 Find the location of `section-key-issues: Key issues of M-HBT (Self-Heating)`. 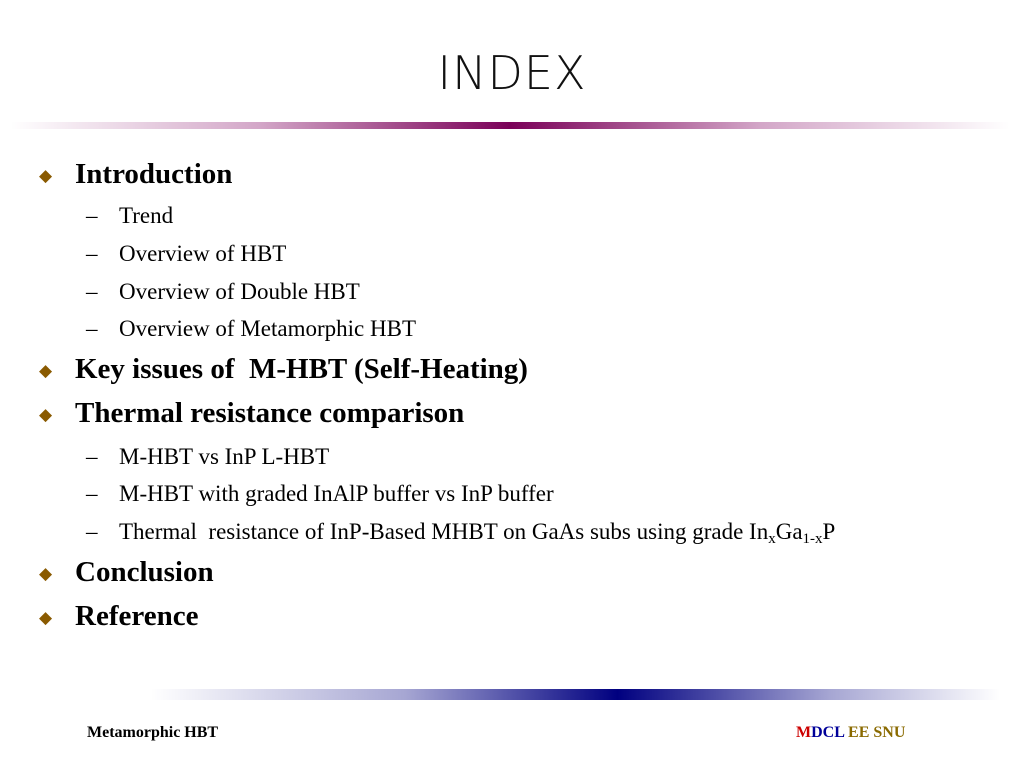

section-key-issues: Key issues of M-HBT (Self-Heating) is located at coordinates (301, 369).